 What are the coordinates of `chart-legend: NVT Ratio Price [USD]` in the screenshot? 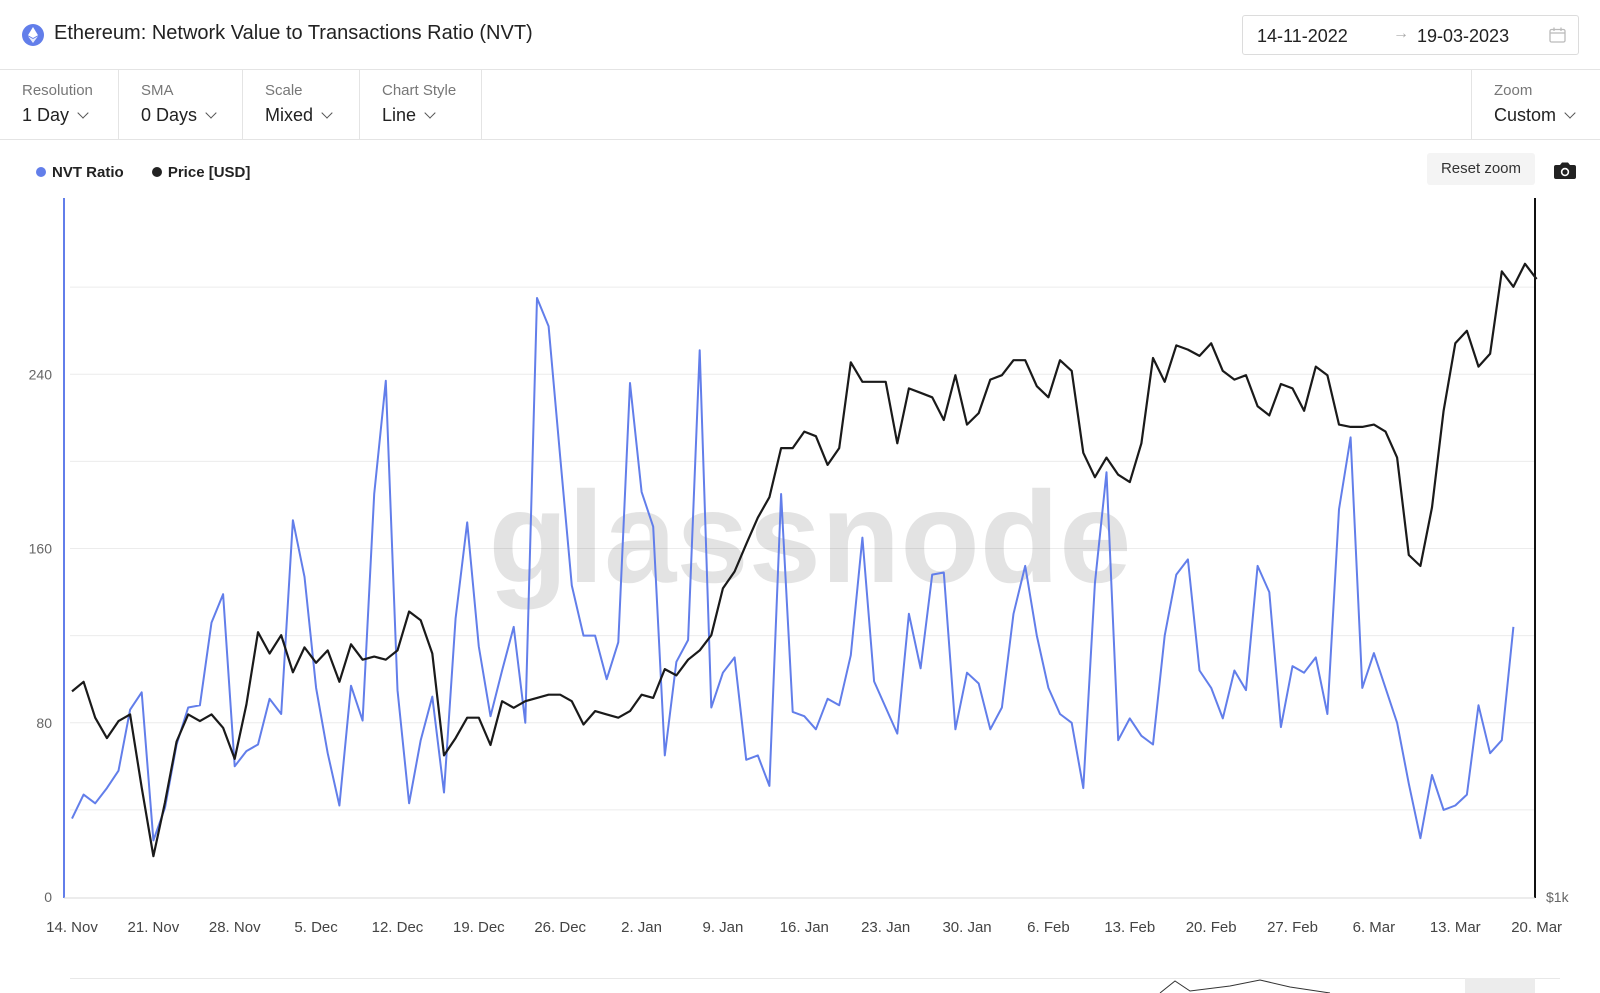 It's located at (155, 172).